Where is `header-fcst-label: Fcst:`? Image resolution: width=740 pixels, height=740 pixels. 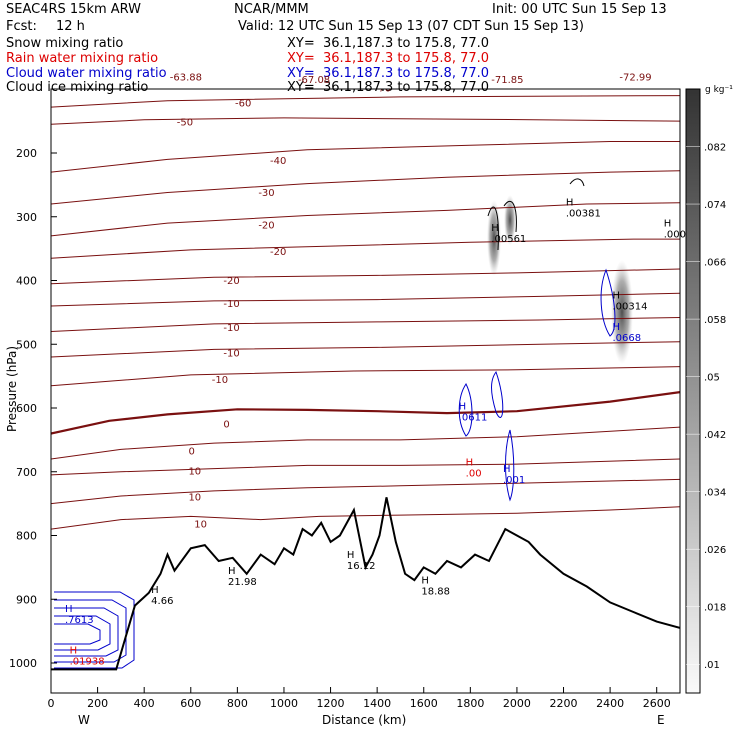
header-fcst-label: Fcst: is located at coordinates (21, 26).